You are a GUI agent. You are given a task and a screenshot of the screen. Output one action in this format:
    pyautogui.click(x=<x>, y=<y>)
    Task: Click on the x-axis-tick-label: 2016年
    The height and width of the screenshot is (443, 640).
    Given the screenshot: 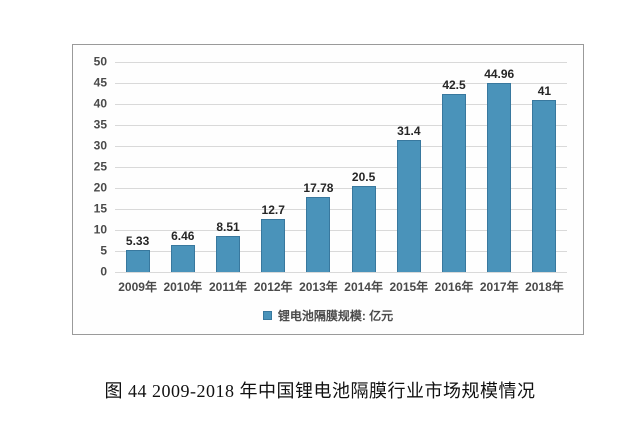 What is the action you would take?
    pyautogui.click(x=454, y=287)
    